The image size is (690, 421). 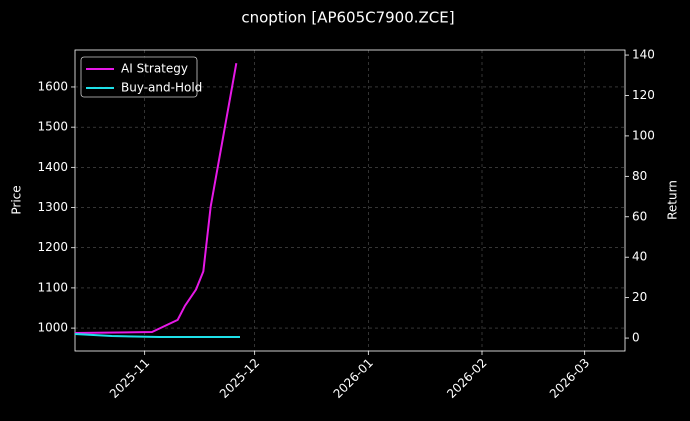 What do you see at coordinates (639, 176) in the screenshot?
I see `y2-tick-label: 80` at bounding box center [639, 176].